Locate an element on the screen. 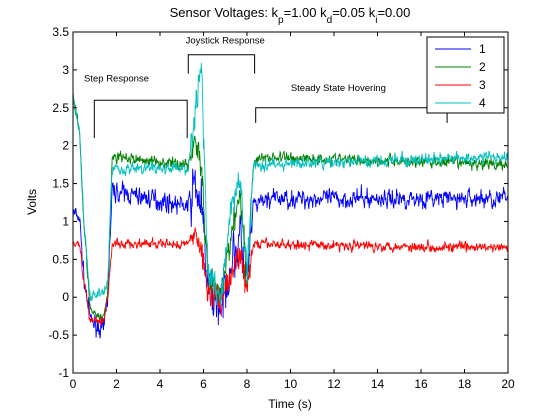 Image resolution: width=560 pixels, height=420 pixels. y-tick-label: 0 is located at coordinates (65, 297).